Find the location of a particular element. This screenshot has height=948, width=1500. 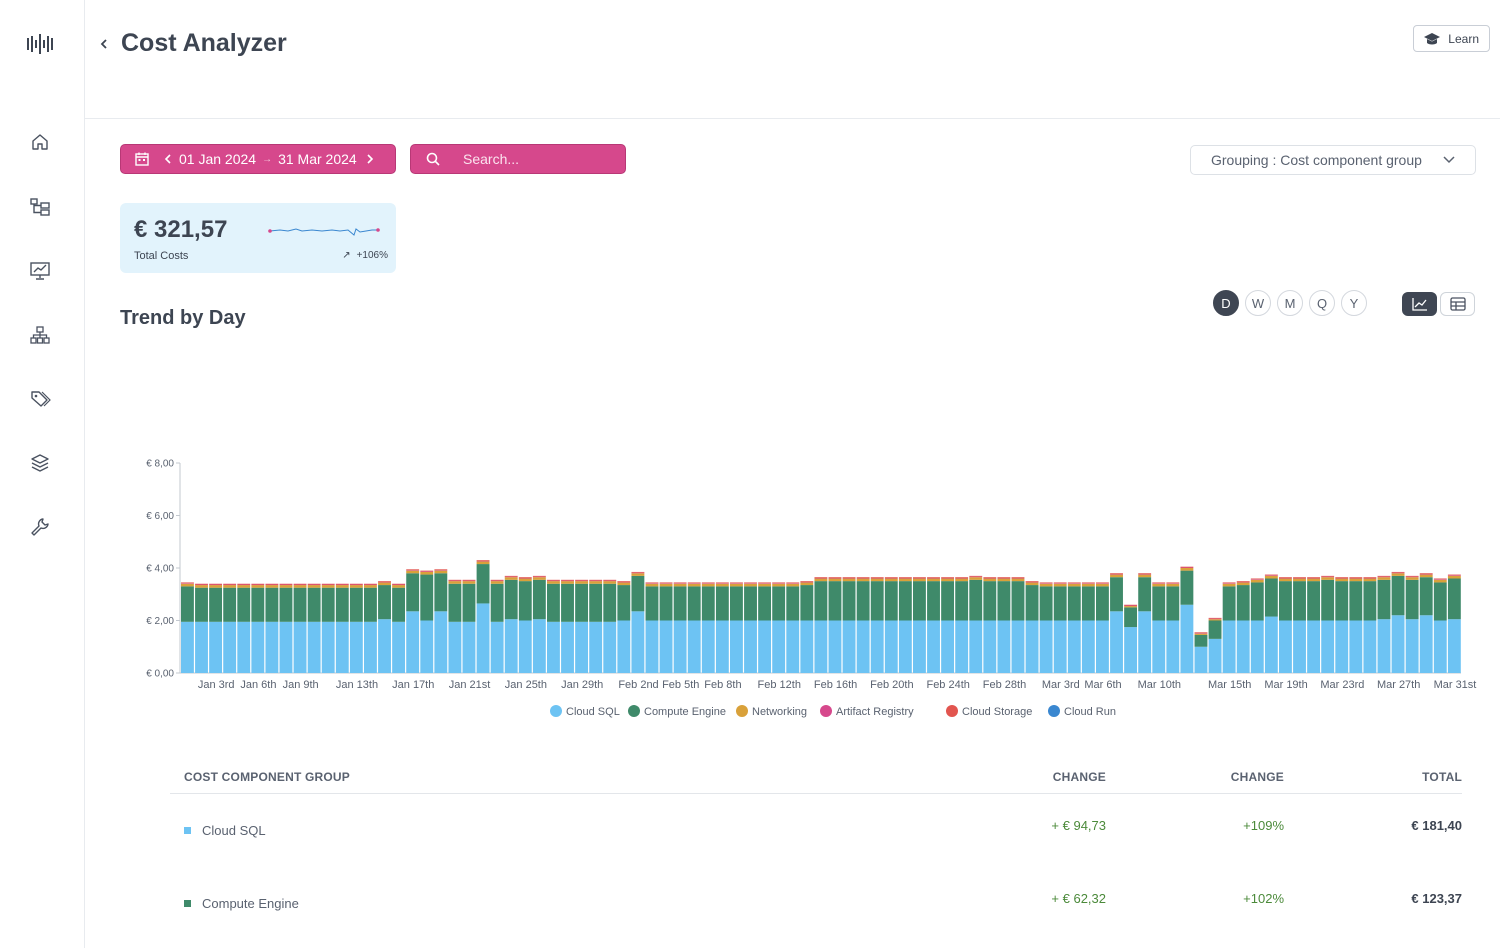

learn-button: Learn is located at coordinates (1451, 38).